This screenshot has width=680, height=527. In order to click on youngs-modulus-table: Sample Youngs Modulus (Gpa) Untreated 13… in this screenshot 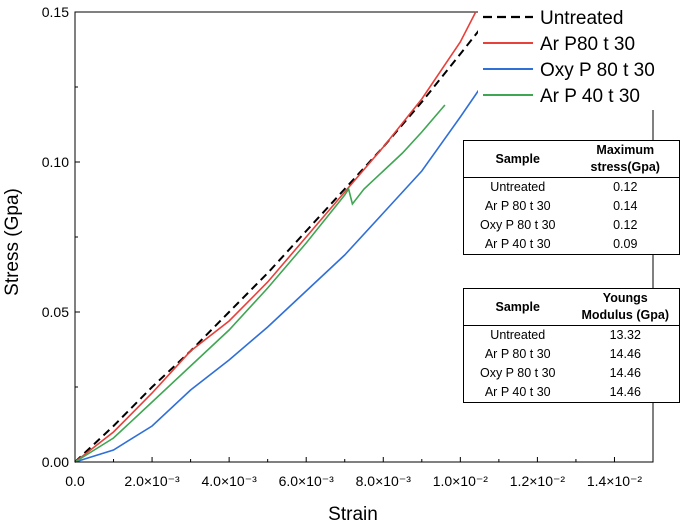, I will do `click(571, 345)`.